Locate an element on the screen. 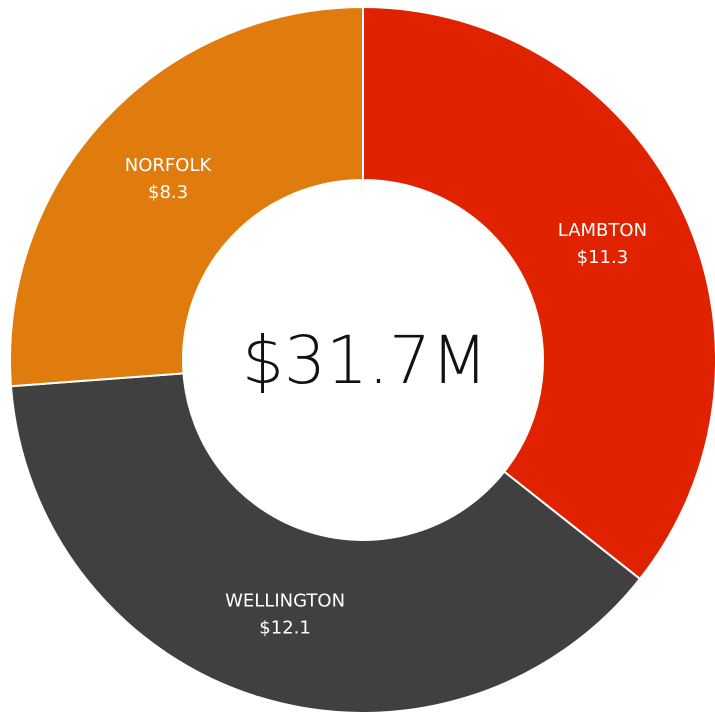 The height and width of the screenshot is (715, 715). segment-name: NORFOLK is located at coordinates (169, 165).